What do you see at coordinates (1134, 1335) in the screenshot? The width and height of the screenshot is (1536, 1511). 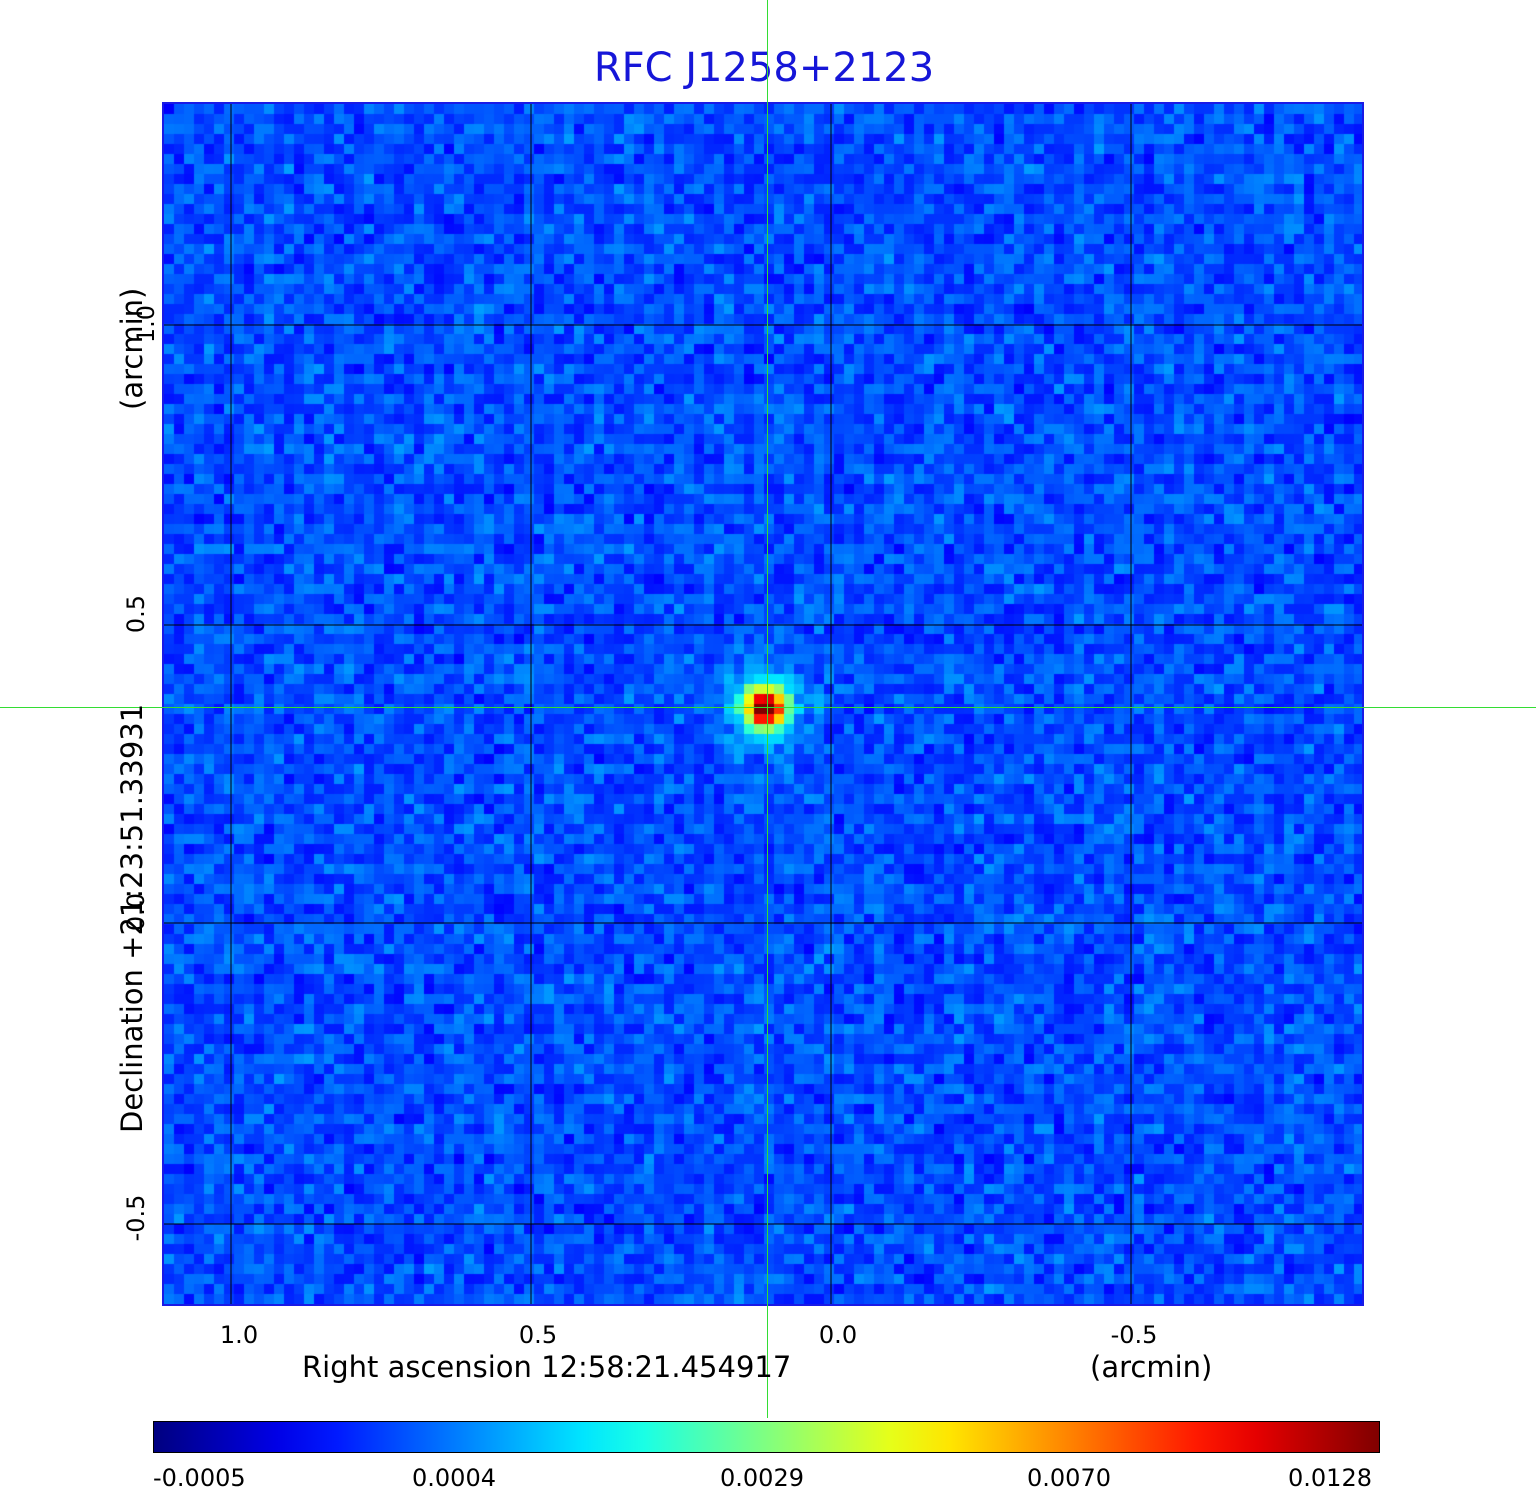 I see `x-tick-label: -0.5` at bounding box center [1134, 1335].